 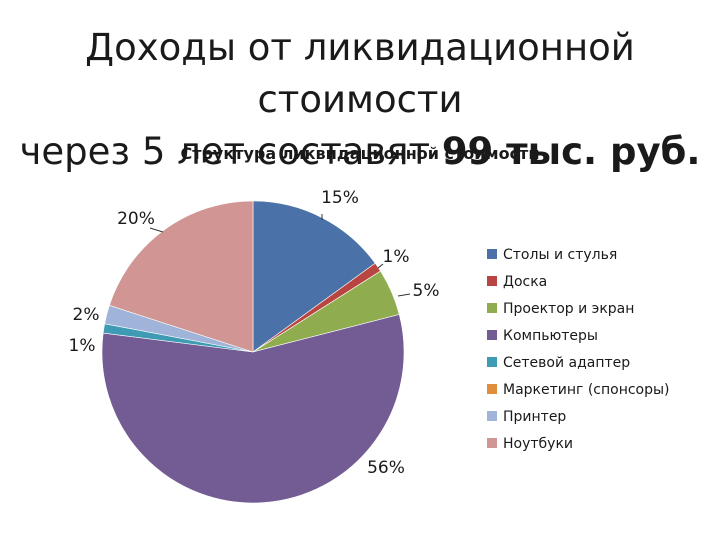 What do you see at coordinates (340, 198) in the screenshot?
I see `data-label-0: 15%` at bounding box center [340, 198].